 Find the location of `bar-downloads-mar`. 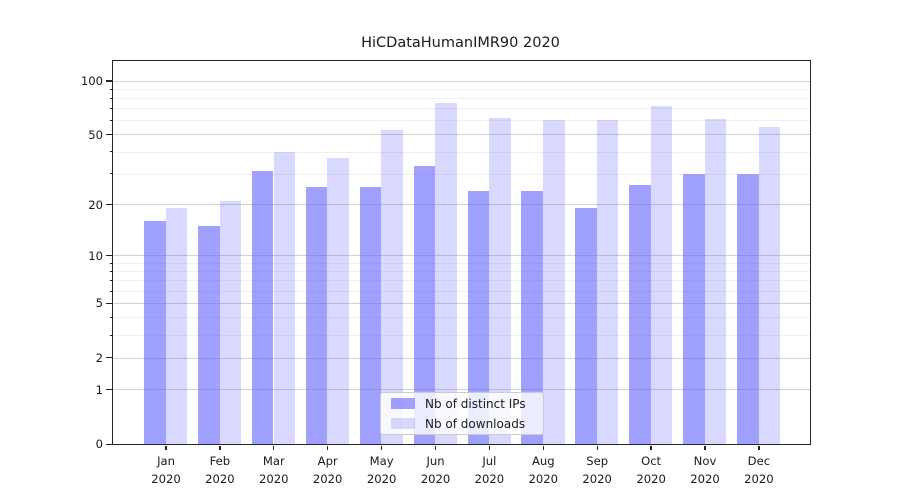

bar-downloads-mar is located at coordinates (284, 297).